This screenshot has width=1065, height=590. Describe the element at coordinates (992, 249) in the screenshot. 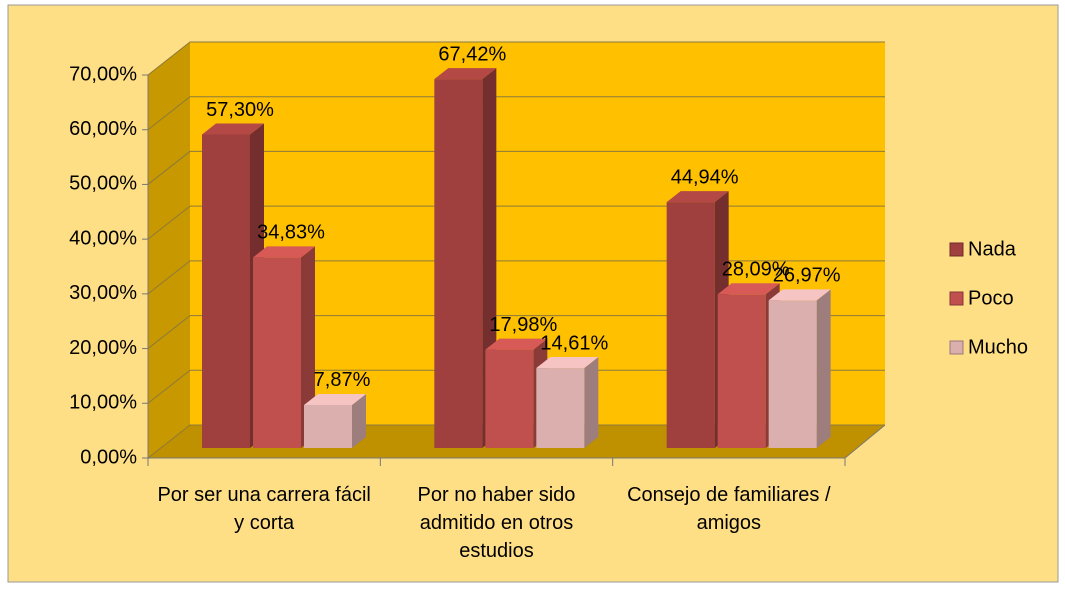

I see `legend-label: Nada` at that location.